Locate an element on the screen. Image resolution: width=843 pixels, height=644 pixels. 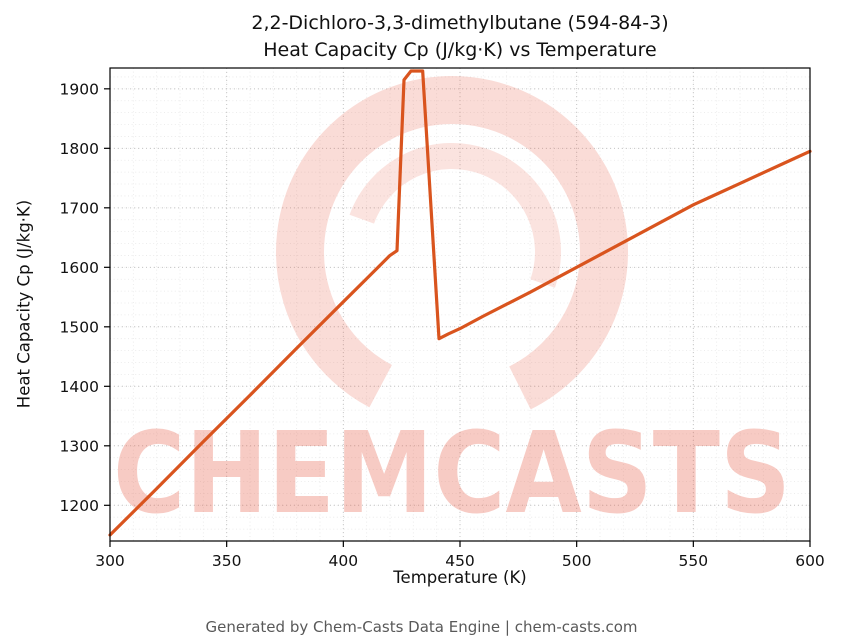
x-tick-label: 550 is located at coordinates (694, 561).